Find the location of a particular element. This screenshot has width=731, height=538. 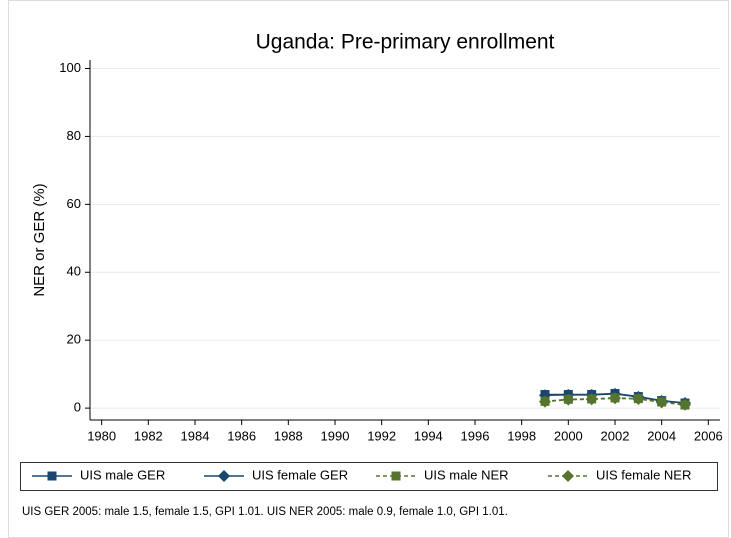

x-tick-label: 2000 is located at coordinates (568, 435).